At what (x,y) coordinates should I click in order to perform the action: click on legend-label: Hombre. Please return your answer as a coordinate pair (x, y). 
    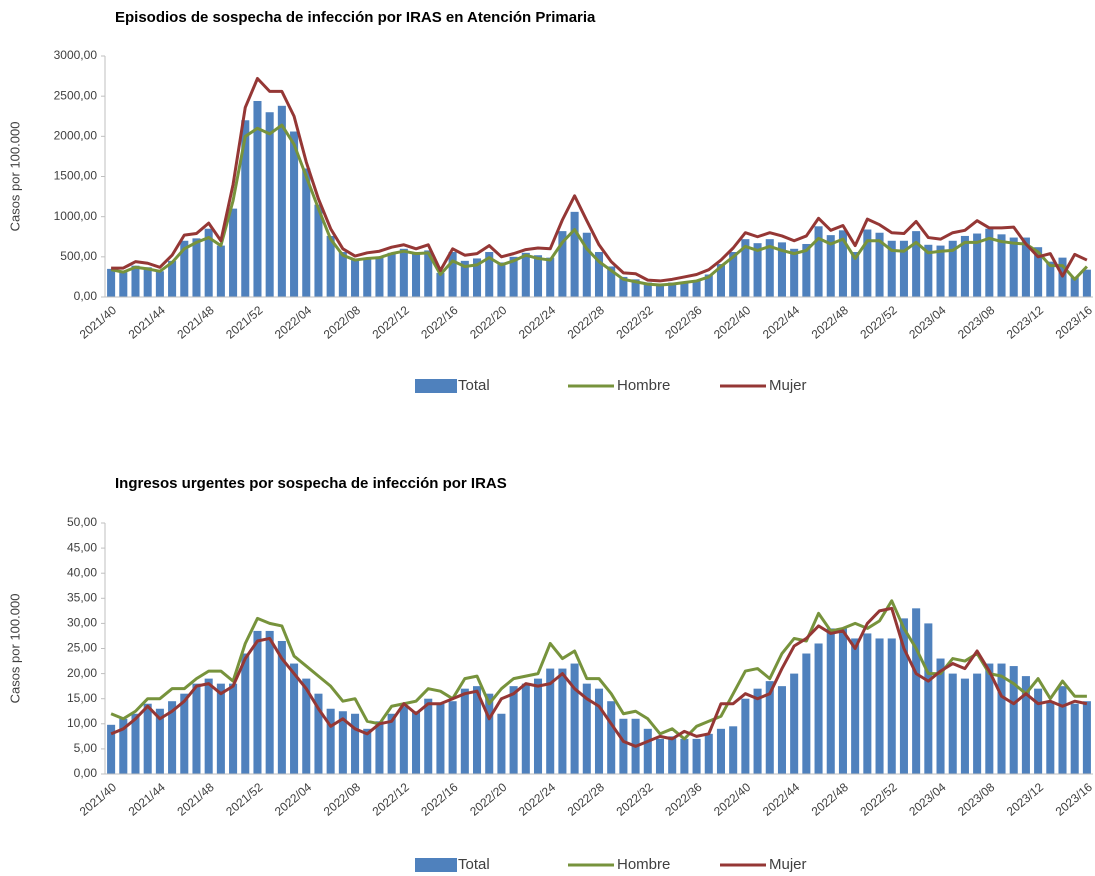
    Looking at the image, I should click on (643, 385).